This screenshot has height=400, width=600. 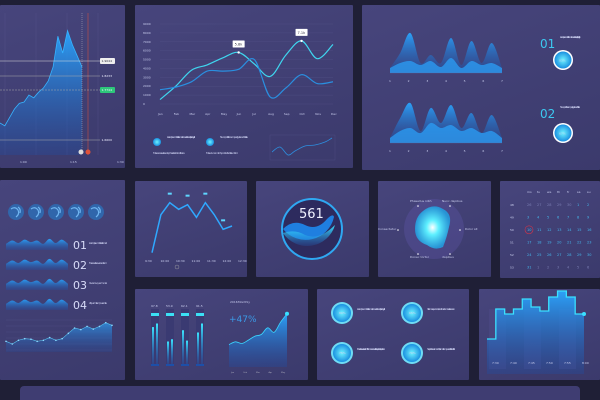 What do you see at coordinates (80, 265) in the screenshot?
I see `list-number: 02` at bounding box center [80, 265].